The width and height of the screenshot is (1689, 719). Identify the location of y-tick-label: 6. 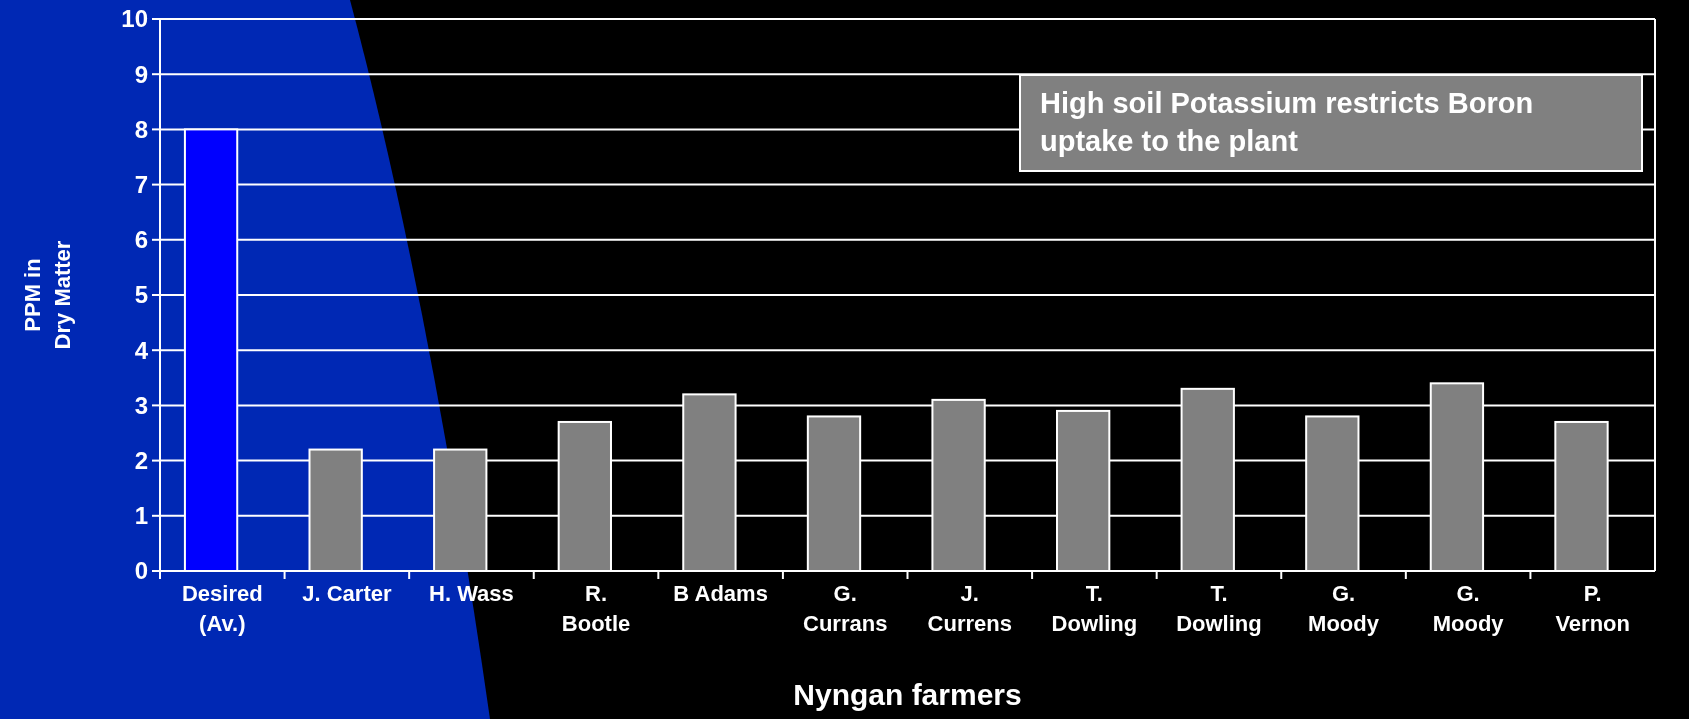
(141, 240).